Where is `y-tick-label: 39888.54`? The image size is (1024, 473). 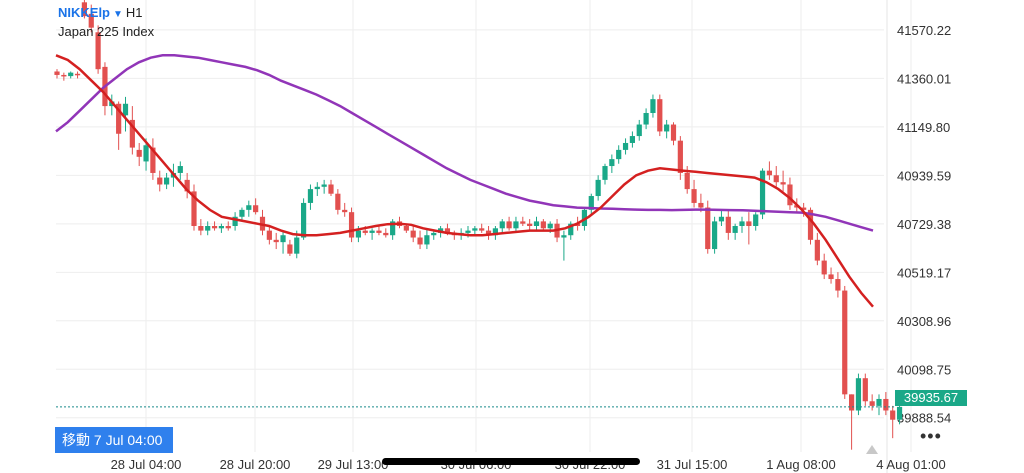 y-tick-label: 39888.54 is located at coordinates (924, 418).